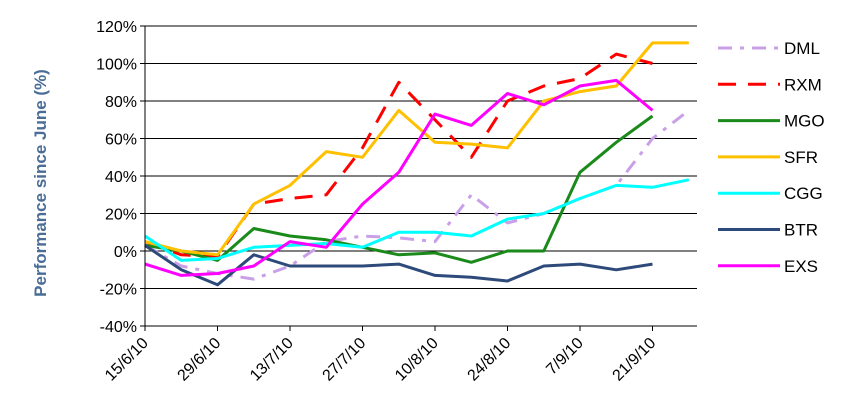 This screenshot has width=861, height=415. I want to click on x-tick-label: 13/7/10, so click(272, 360).